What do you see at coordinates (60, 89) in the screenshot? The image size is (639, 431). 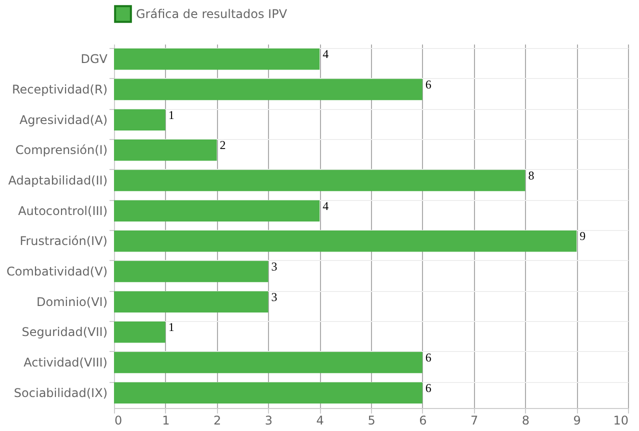 I see `y-tick-label: Receptividad(R)` at bounding box center [60, 89].